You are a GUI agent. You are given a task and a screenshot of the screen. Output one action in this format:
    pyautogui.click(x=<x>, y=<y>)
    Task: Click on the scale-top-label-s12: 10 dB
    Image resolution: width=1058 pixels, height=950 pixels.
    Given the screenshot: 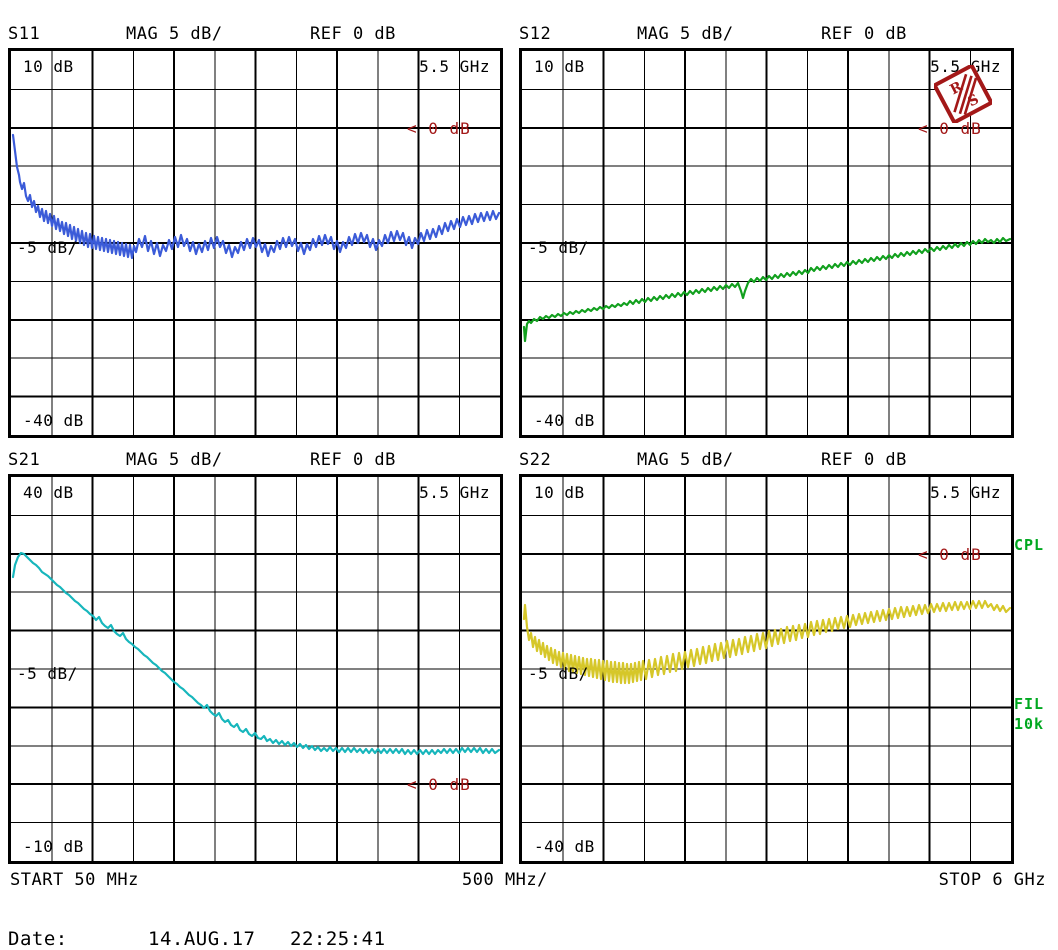 What is the action you would take?
    pyautogui.click(x=559, y=66)
    